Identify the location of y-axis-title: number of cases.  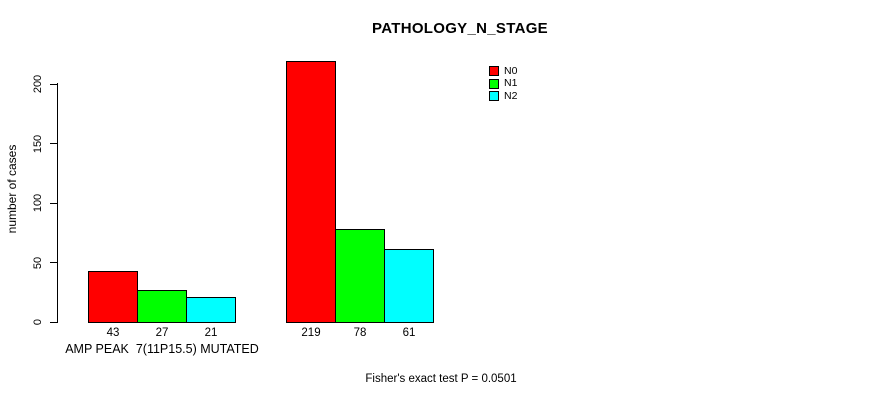
(12, 189).